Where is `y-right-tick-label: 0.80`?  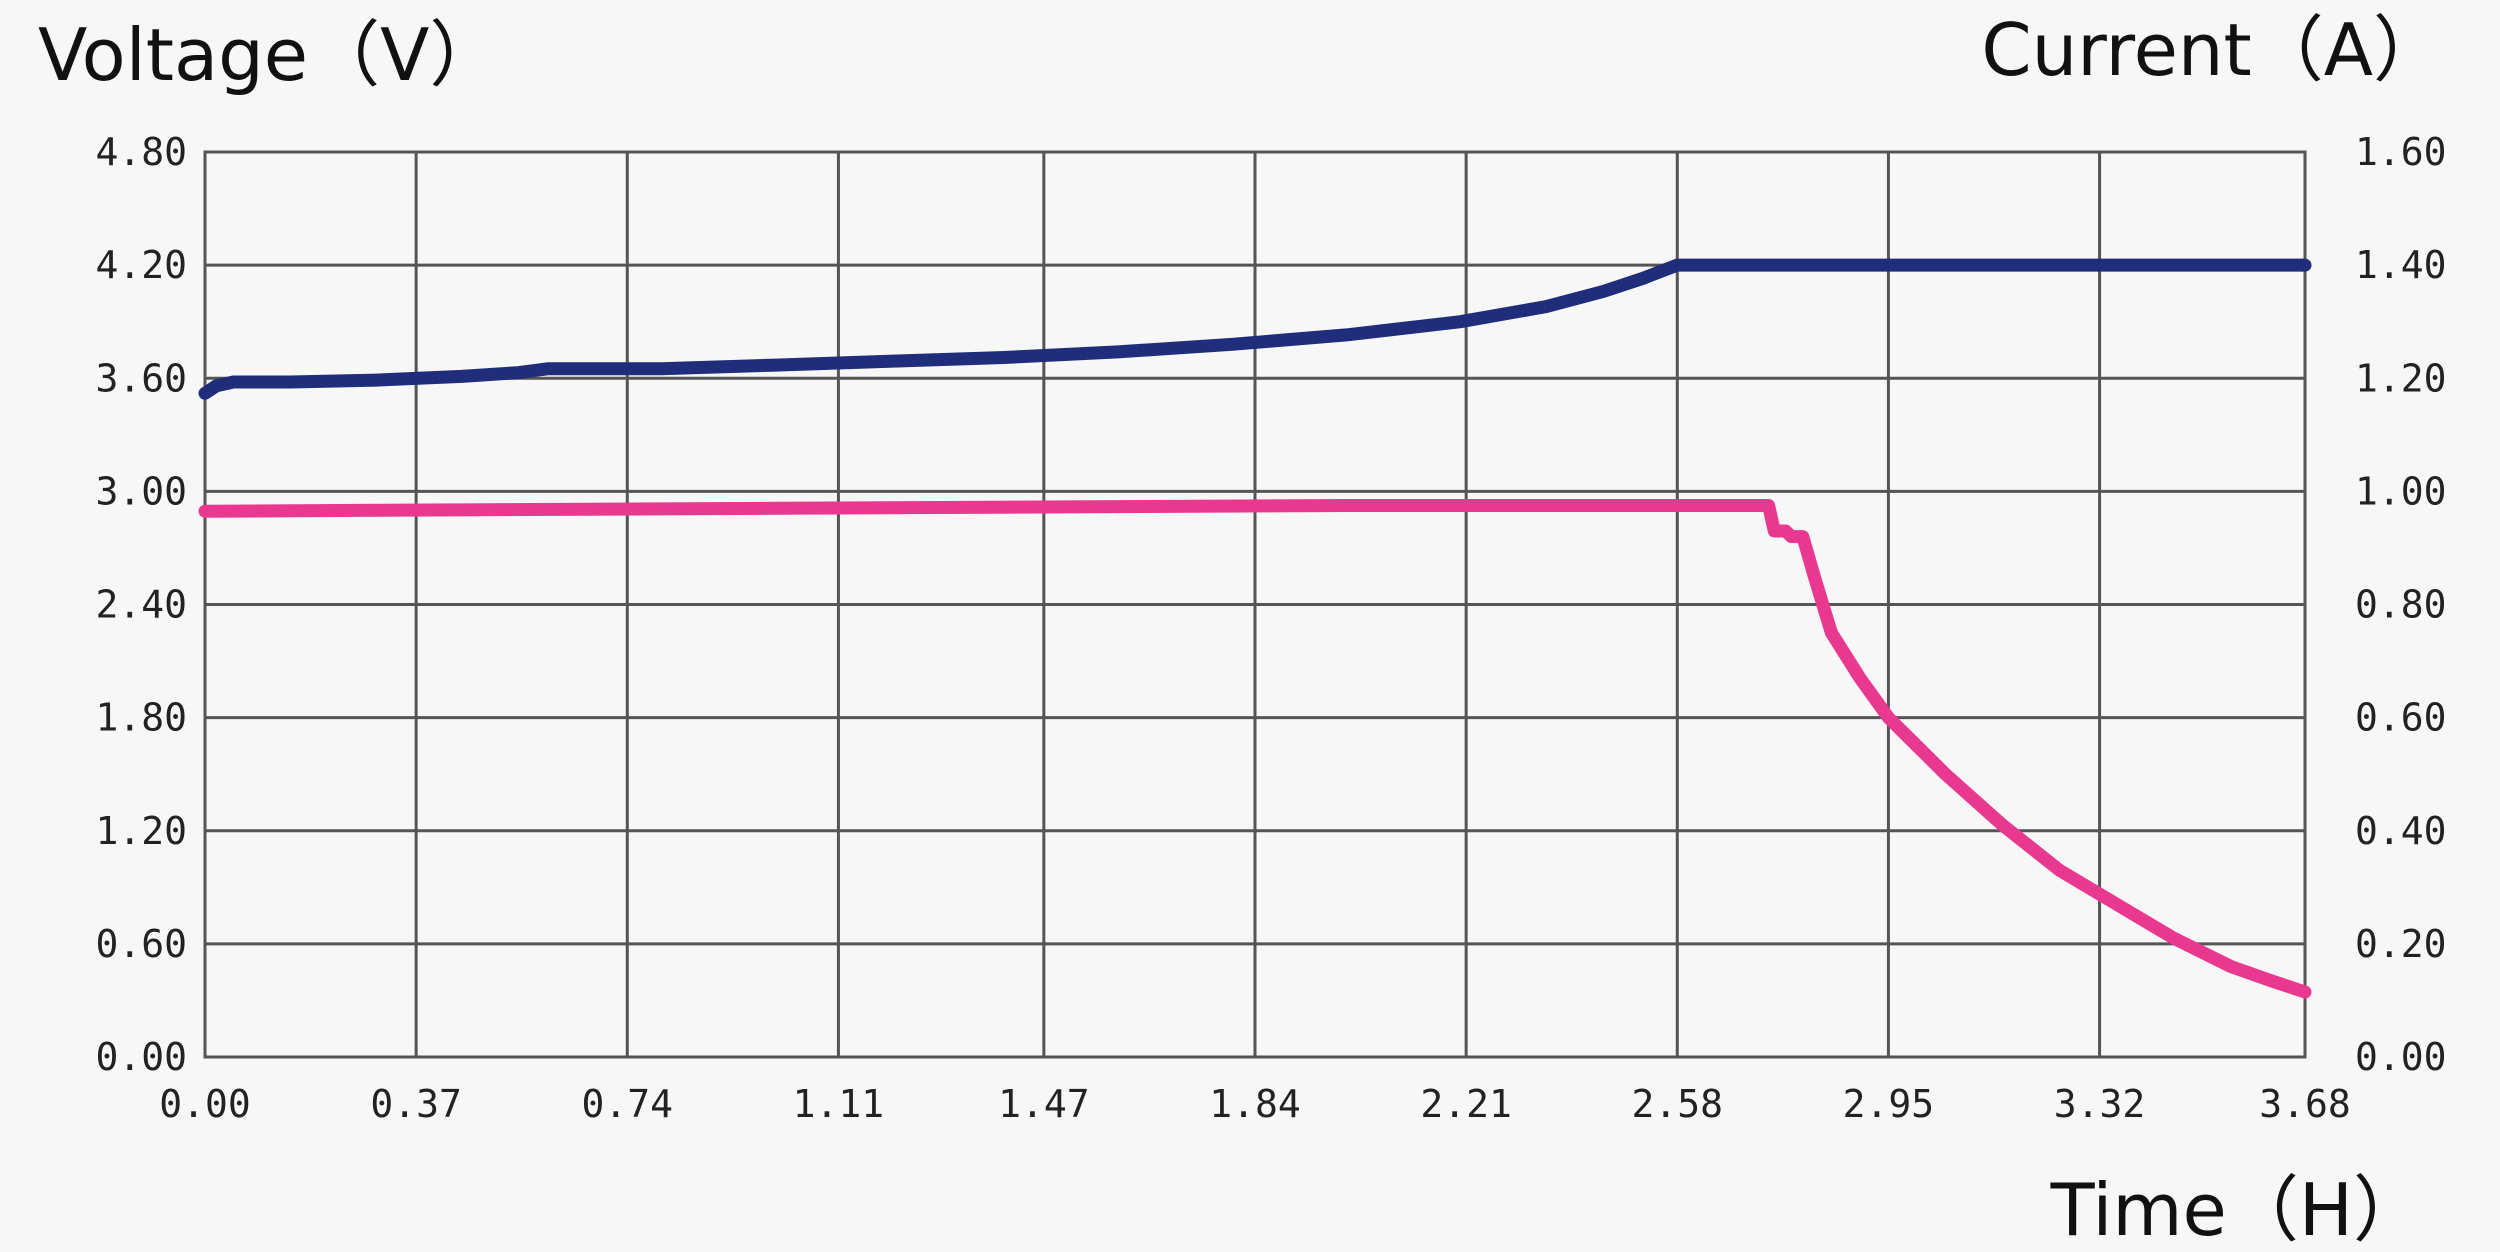
y-right-tick-label: 0.80 is located at coordinates (2401, 605).